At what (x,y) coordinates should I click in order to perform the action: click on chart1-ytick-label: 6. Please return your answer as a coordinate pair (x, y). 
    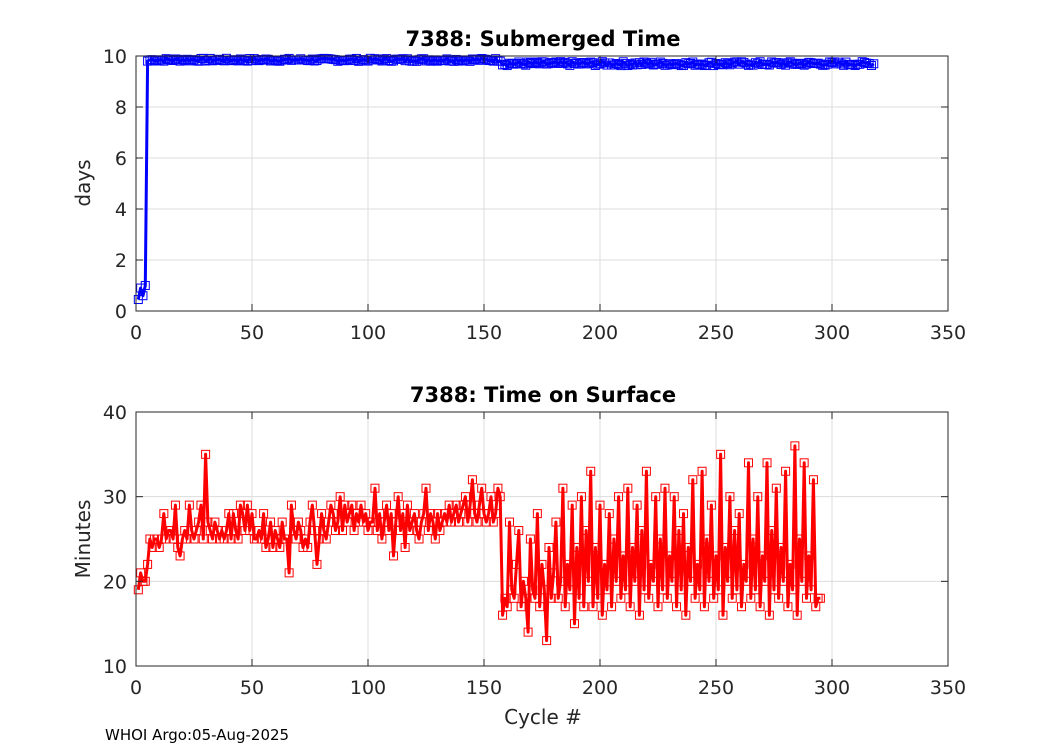
    Looking at the image, I should click on (121, 159).